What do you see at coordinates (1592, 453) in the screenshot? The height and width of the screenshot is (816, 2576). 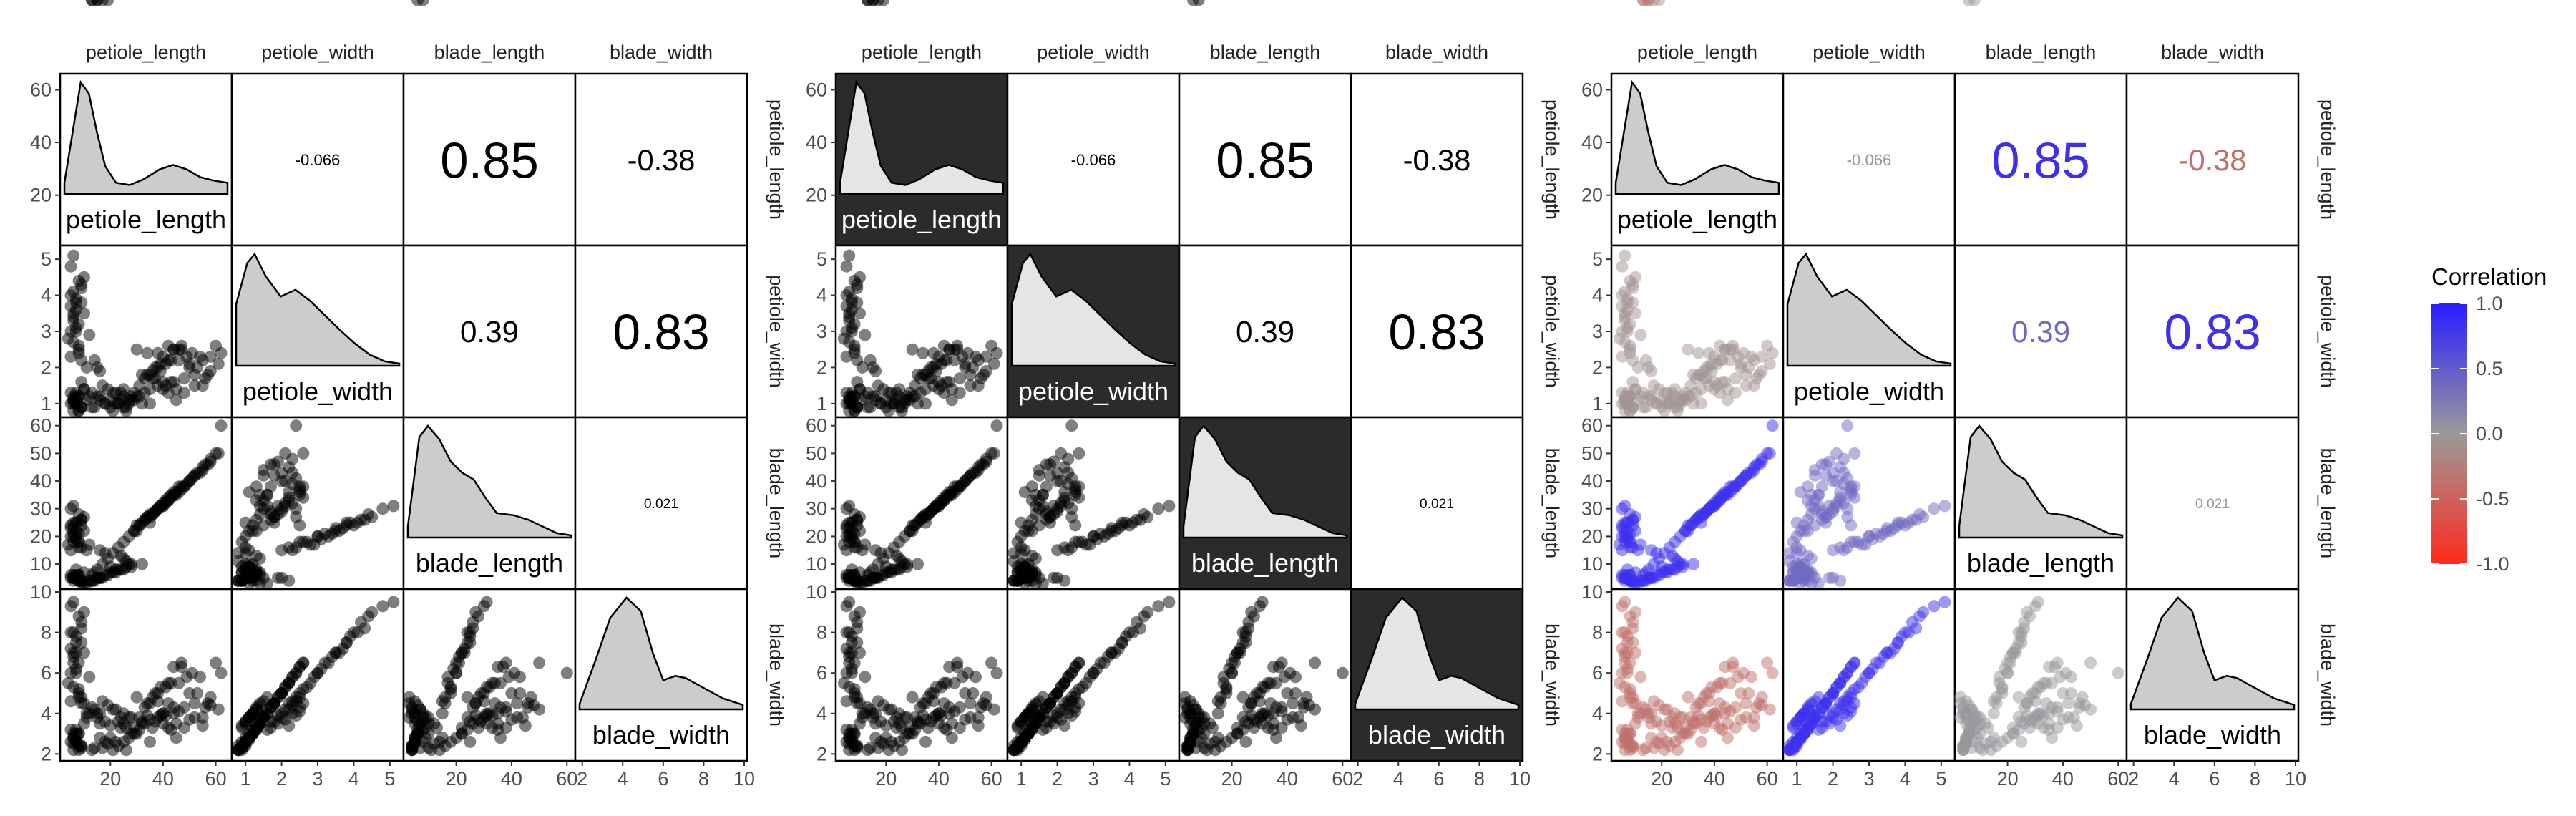 I see `y-tick-label: 50` at bounding box center [1592, 453].